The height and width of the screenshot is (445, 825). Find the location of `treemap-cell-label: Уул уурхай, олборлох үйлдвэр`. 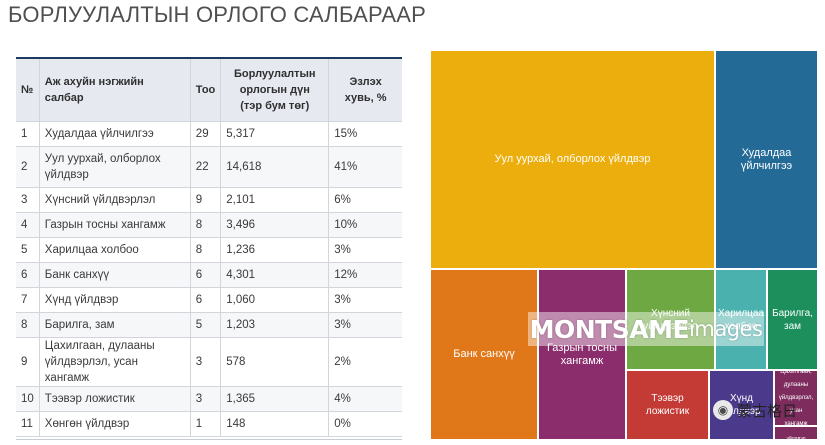

treemap-cell-label: Уул уурхай, олборлох үйлдвэр is located at coordinates (572, 159).